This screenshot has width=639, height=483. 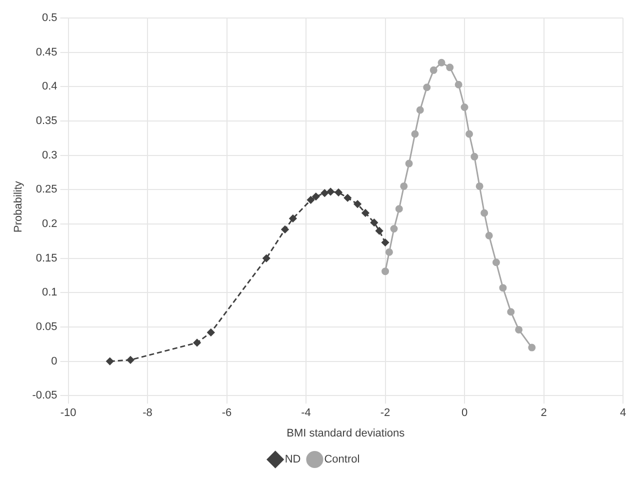 What do you see at coordinates (68, 413) in the screenshot?
I see `x-tick-label: -10` at bounding box center [68, 413].